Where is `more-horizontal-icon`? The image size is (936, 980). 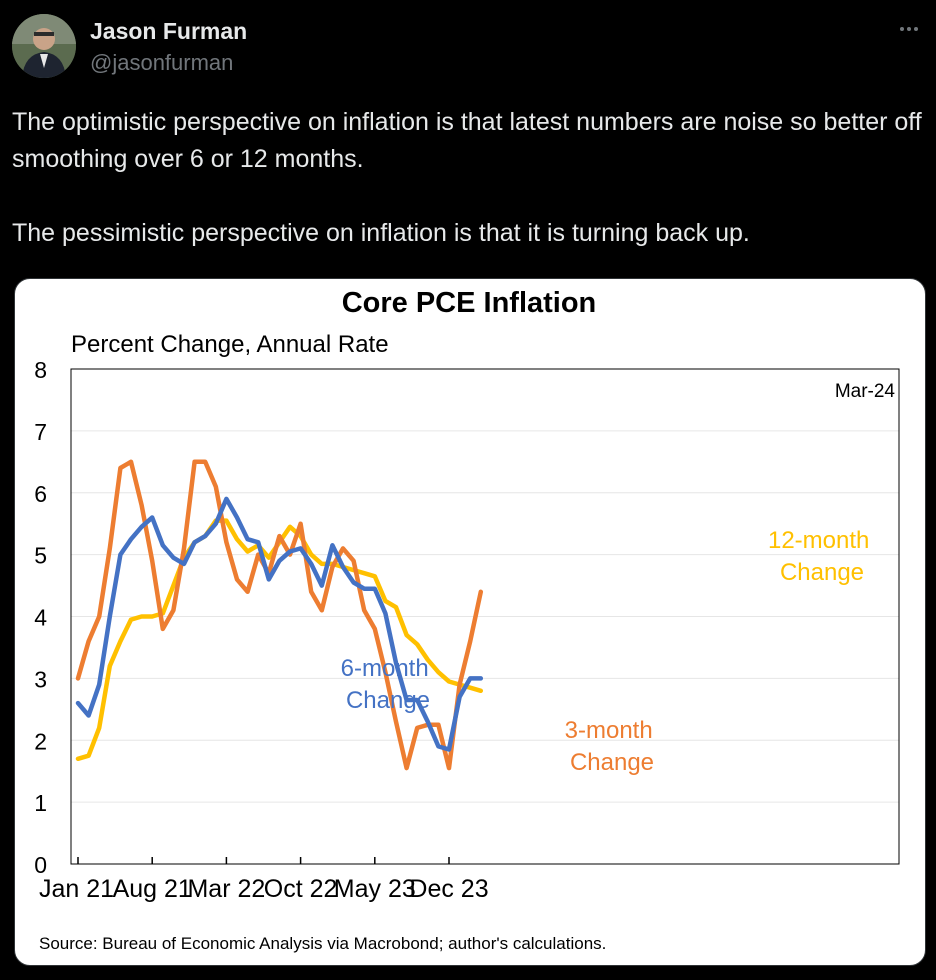
more-horizontal-icon is located at coordinates (909, 29).